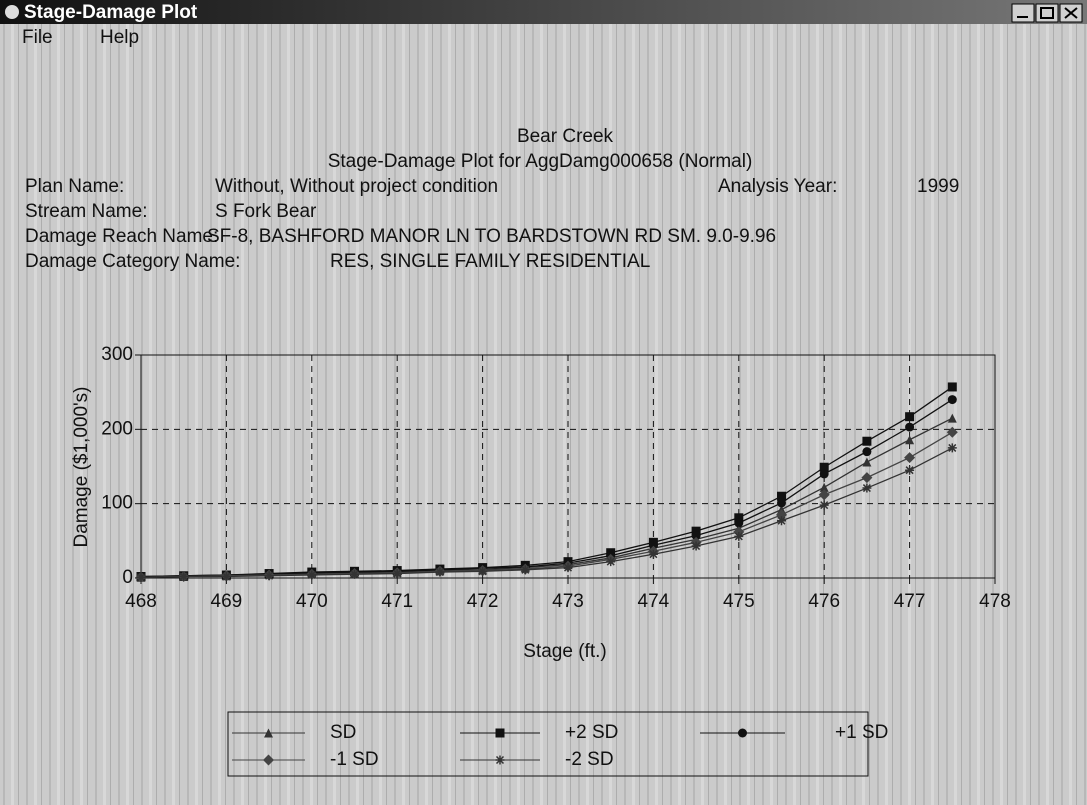 This screenshot has height=805, width=1087. What do you see at coordinates (543, 12) in the screenshot?
I see `title-bar` at bounding box center [543, 12].